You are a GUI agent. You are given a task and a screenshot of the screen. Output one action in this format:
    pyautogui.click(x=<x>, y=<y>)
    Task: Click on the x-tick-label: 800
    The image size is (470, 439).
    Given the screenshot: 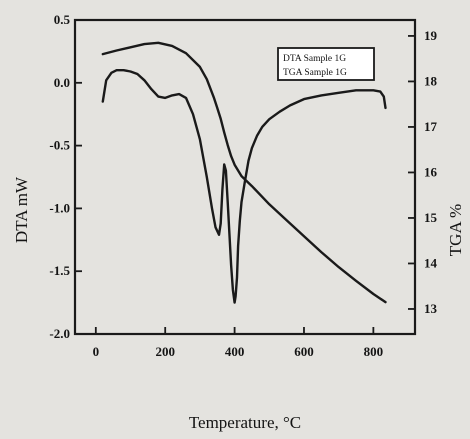 What is the action you would take?
    pyautogui.click(x=374, y=351)
    